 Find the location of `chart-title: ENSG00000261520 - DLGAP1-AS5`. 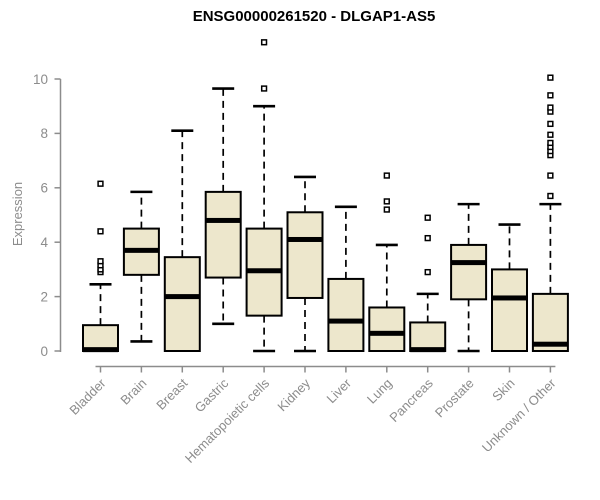

chart-title: ENSG00000261520 - DLGAP1-AS5 is located at coordinates (314, 16).